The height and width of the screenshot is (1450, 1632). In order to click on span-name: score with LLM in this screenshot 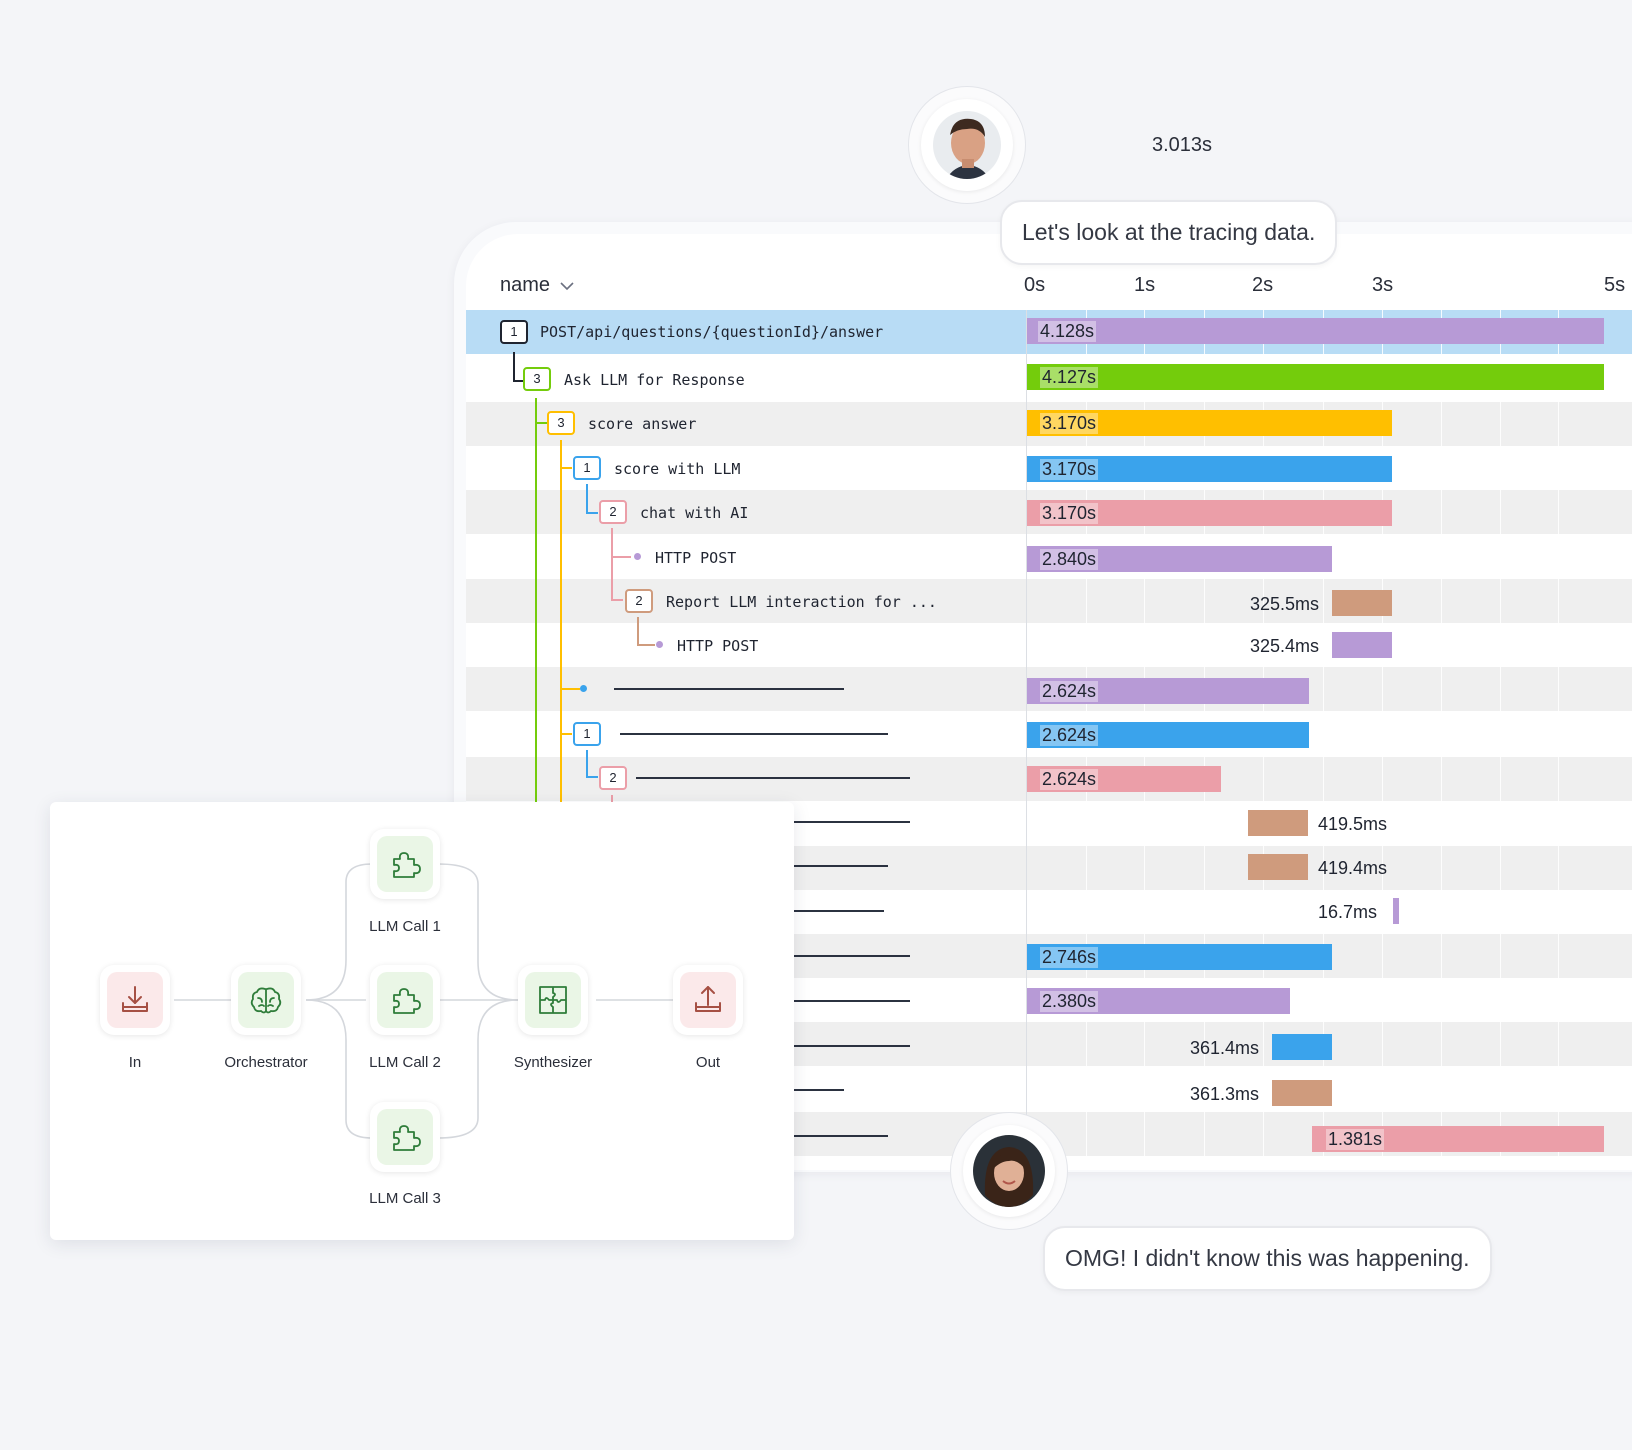, I will do `click(677, 469)`.